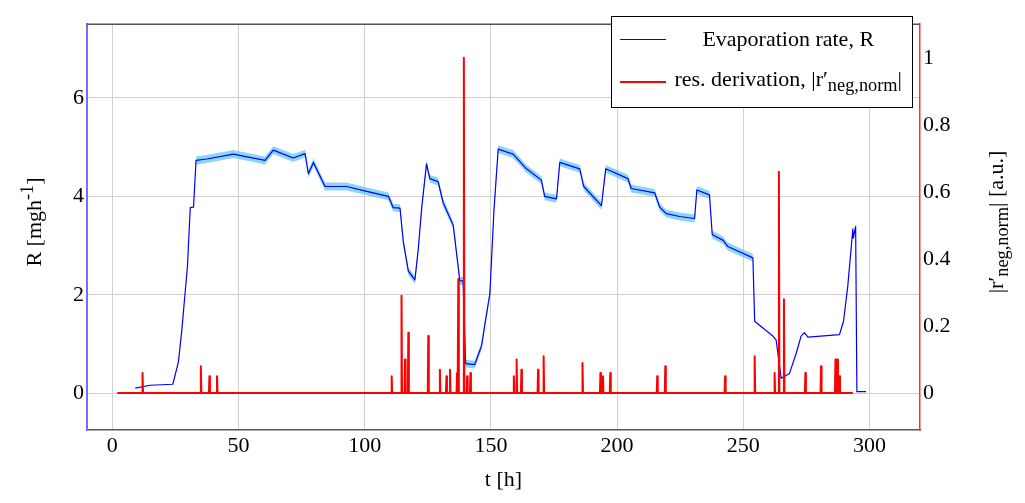  Describe the element at coordinates (928, 391) in the screenshot. I see `y2-tick-label: 0` at that location.